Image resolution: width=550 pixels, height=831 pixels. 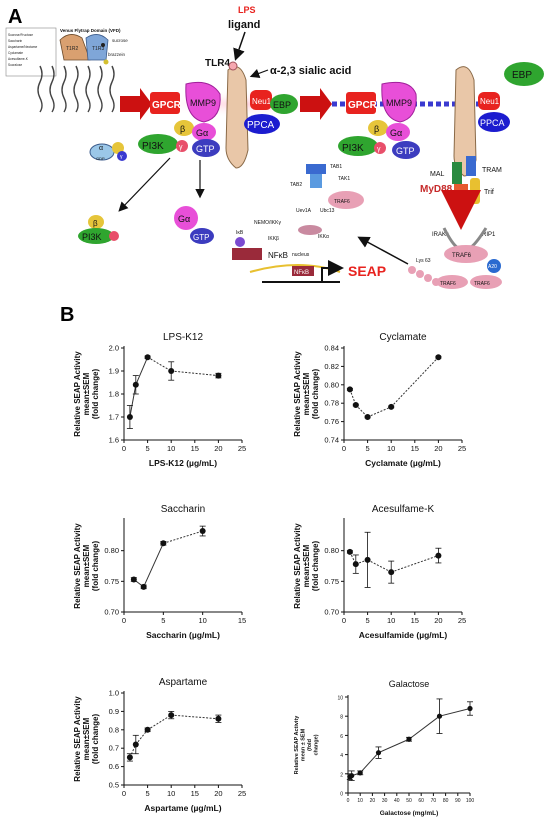 I want to click on y-tick-label: 1.0, so click(x=114, y=693).